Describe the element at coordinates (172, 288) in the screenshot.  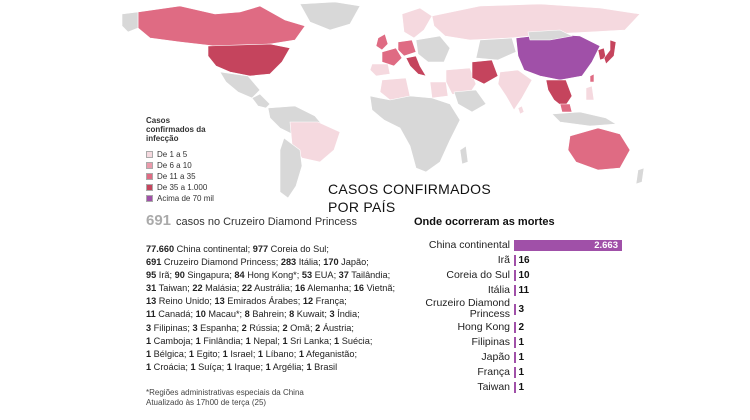
I see `country-name: Taiwan` at that location.